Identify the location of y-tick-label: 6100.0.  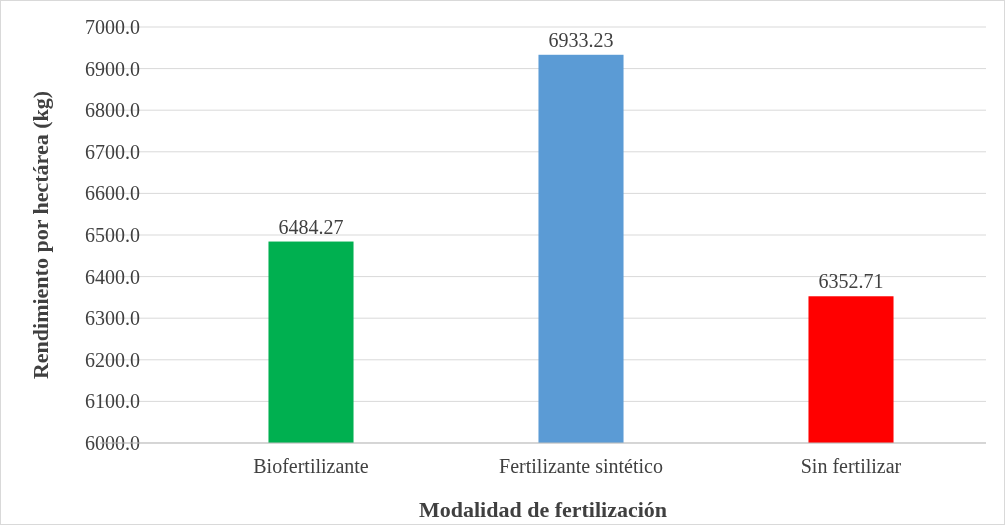
(112, 401).